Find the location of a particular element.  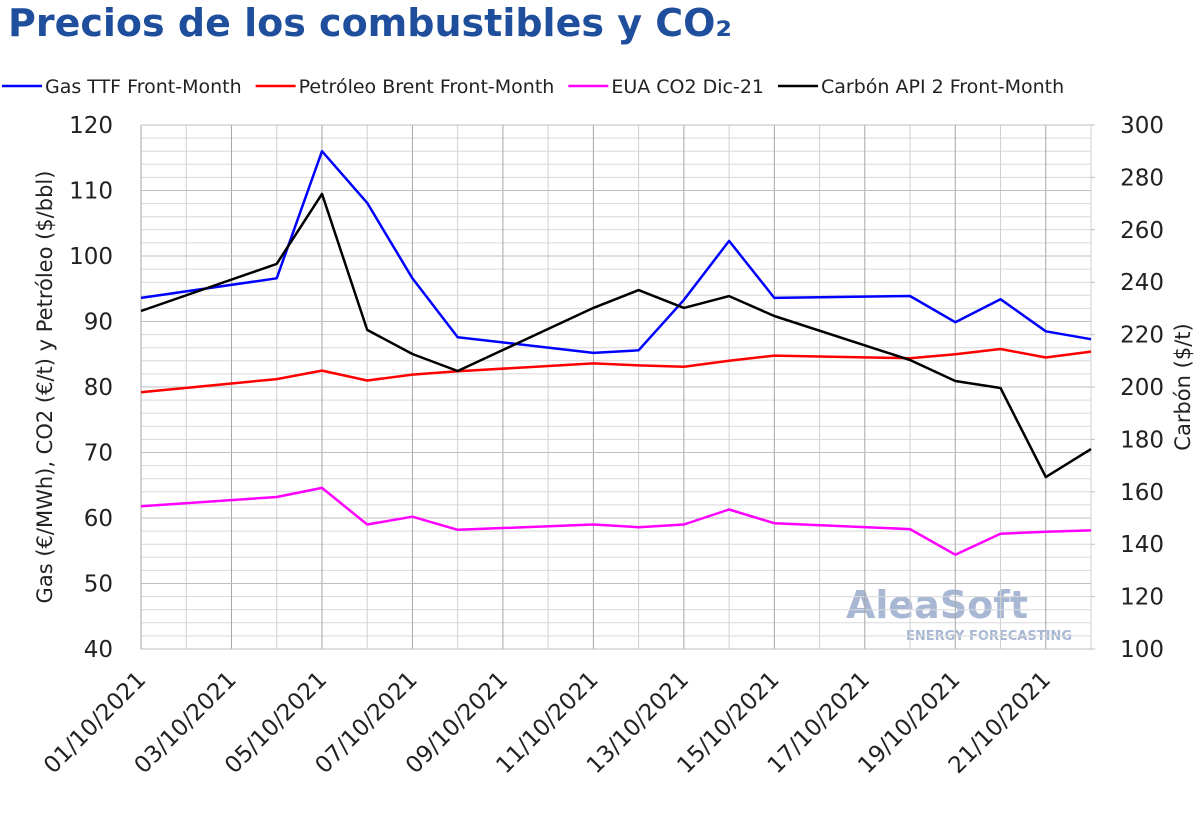

y2-tick-label: 100 is located at coordinates (1142, 650).